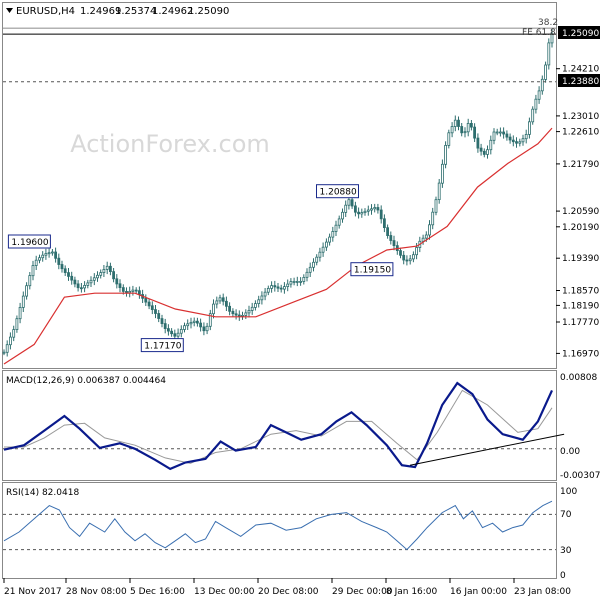  I want to click on price-tick-label: 1.18570, so click(580, 292).